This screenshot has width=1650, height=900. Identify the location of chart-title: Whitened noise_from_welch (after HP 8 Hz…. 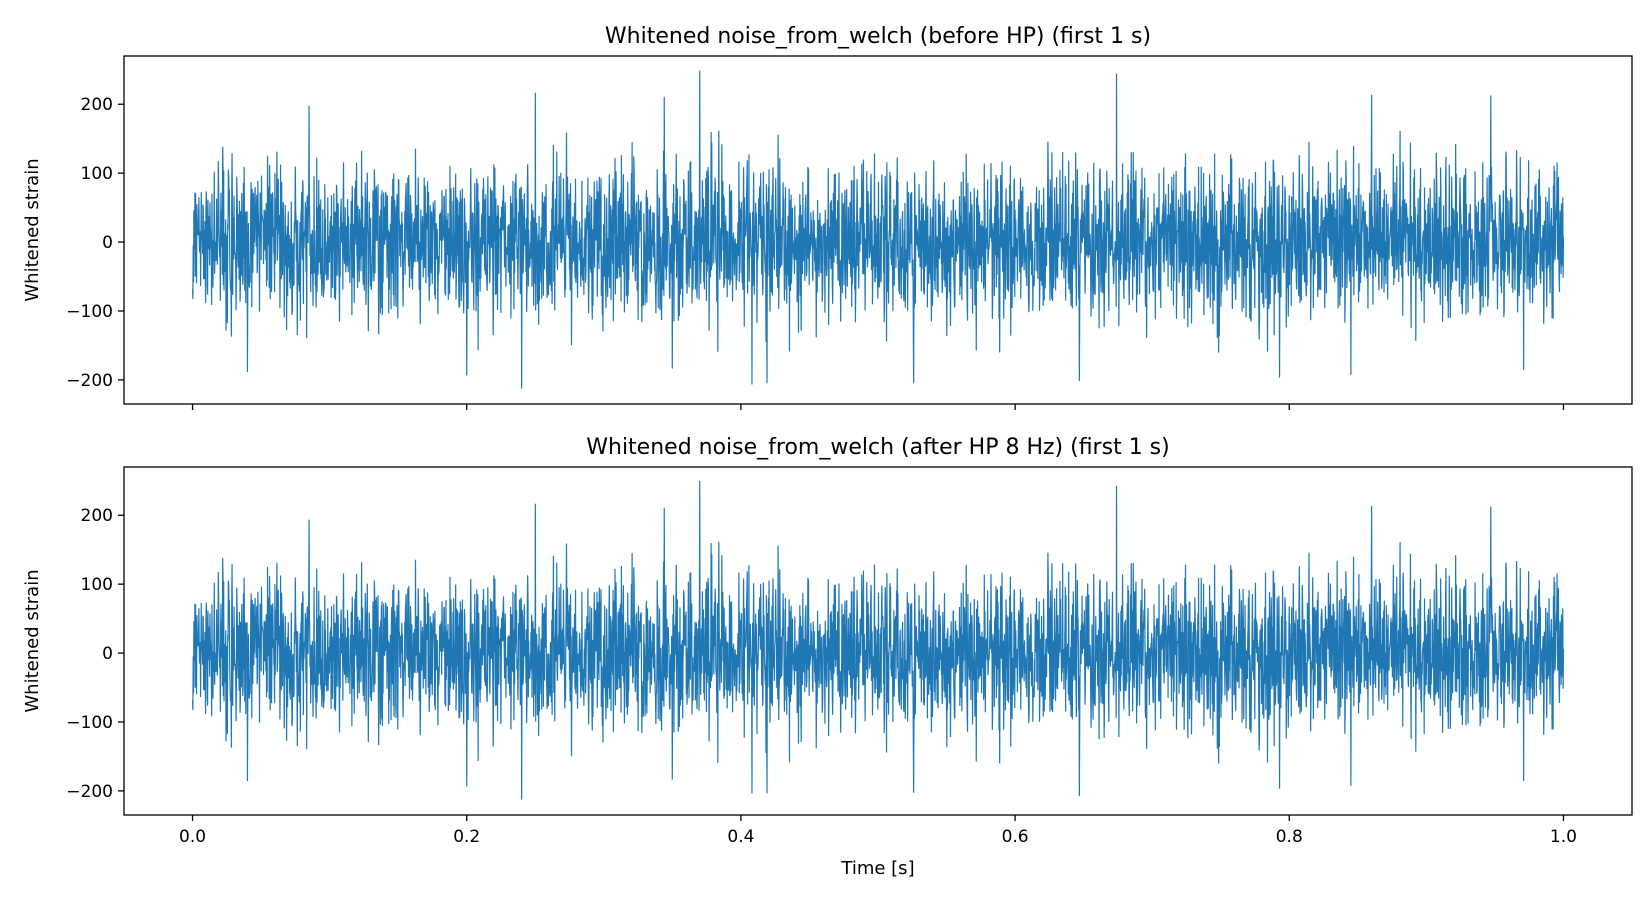
(877, 447).